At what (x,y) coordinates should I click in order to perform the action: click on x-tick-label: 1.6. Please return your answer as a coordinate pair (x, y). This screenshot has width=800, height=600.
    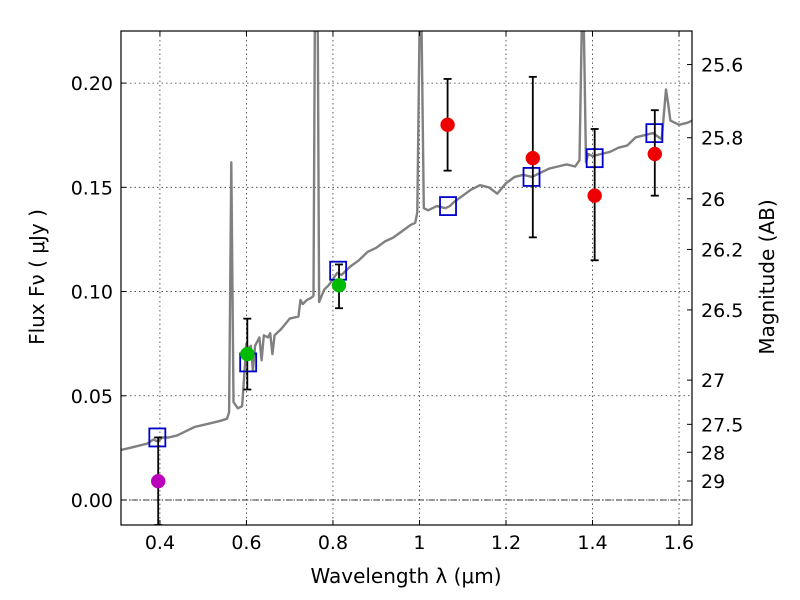
    Looking at the image, I should click on (679, 543).